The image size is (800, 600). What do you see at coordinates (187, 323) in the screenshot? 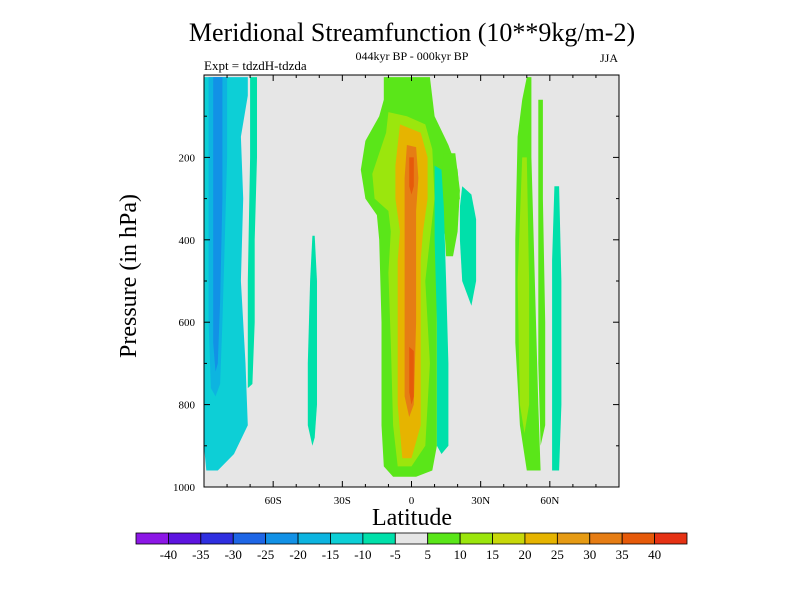
I see `y-tick-label: 600` at bounding box center [187, 323].